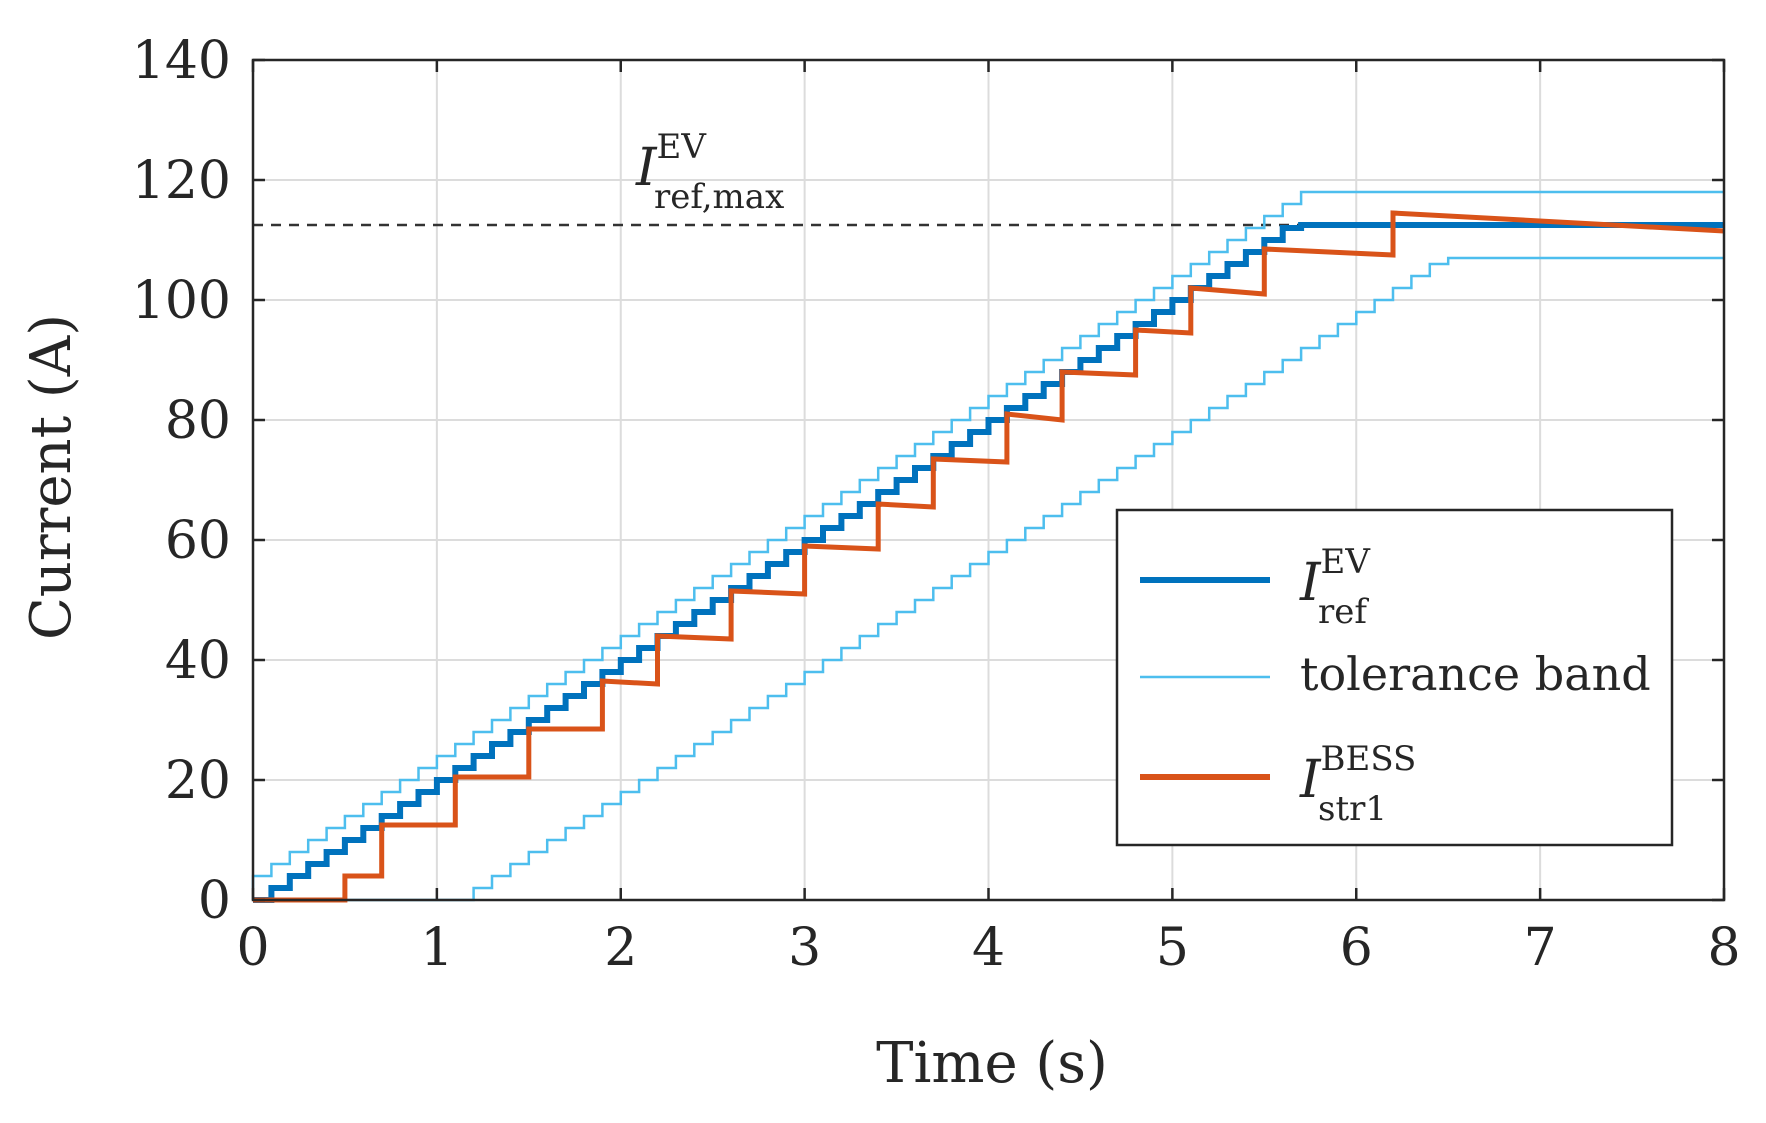 The width and height of the screenshot is (1766, 1123). Describe the element at coordinates (1369, 759) in the screenshot. I see `legend-bess-sup: BESS` at that location.